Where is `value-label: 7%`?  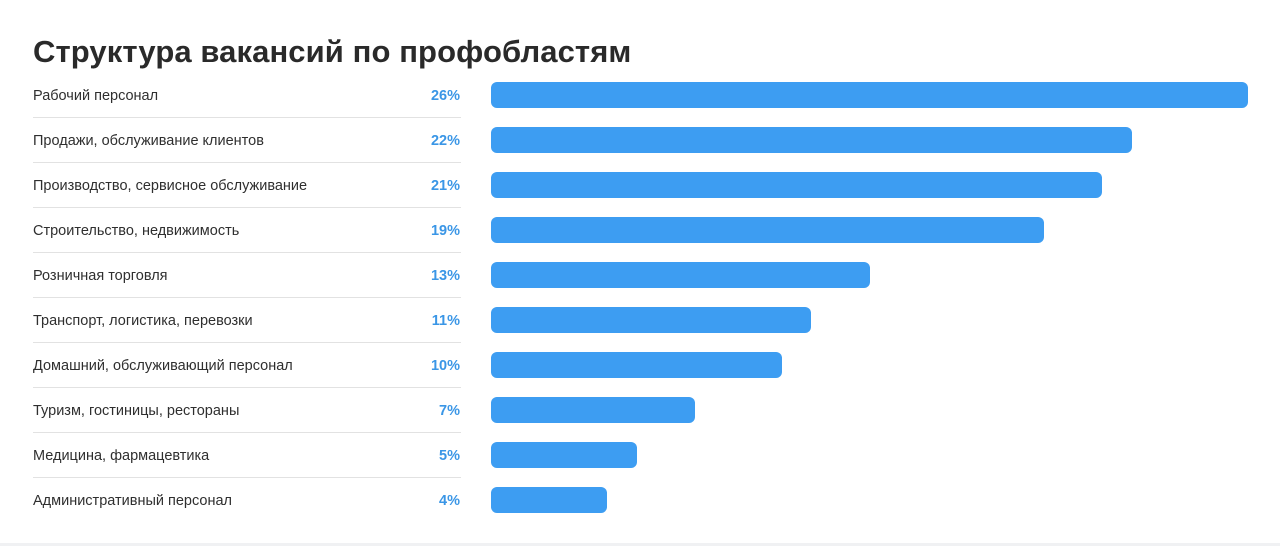 value-label: 7% is located at coordinates (449, 411).